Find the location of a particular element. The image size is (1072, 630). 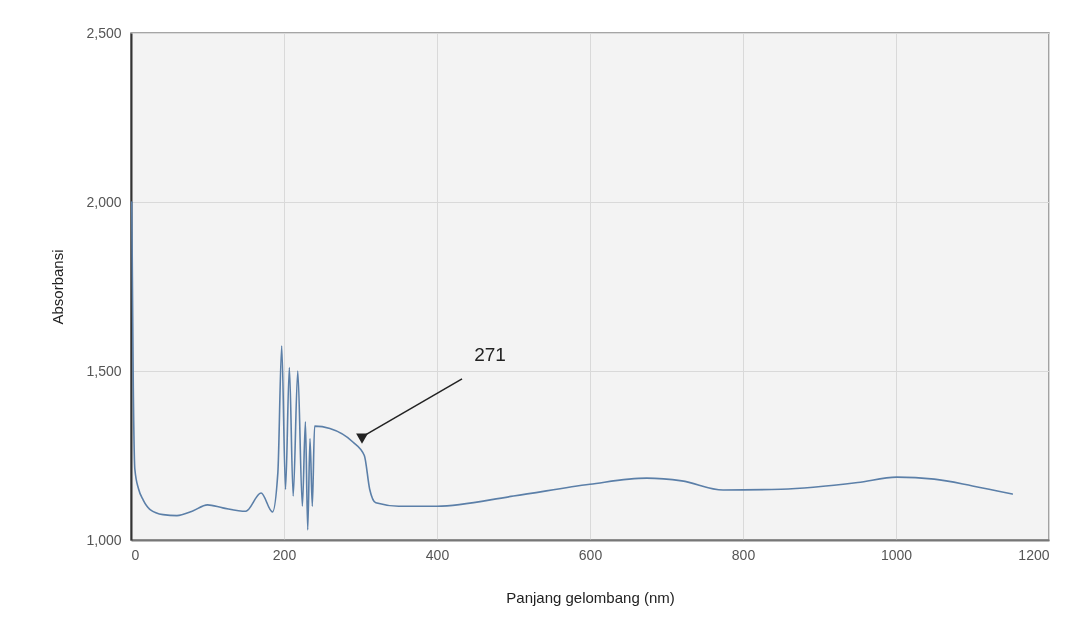

annotation: 271 is located at coordinates (490, 354).